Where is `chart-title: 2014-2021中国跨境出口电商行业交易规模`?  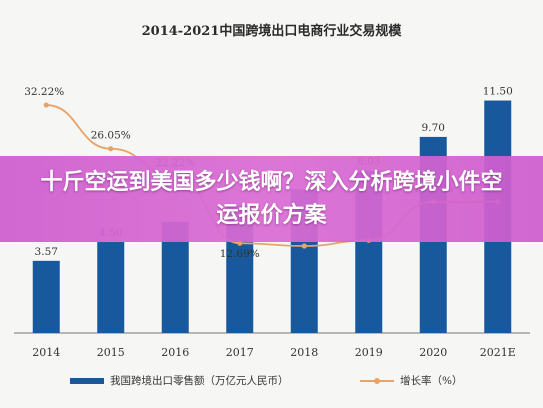
chart-title: 2014-2021中国跨境出口电商行业交易规模 is located at coordinates (271, 31).